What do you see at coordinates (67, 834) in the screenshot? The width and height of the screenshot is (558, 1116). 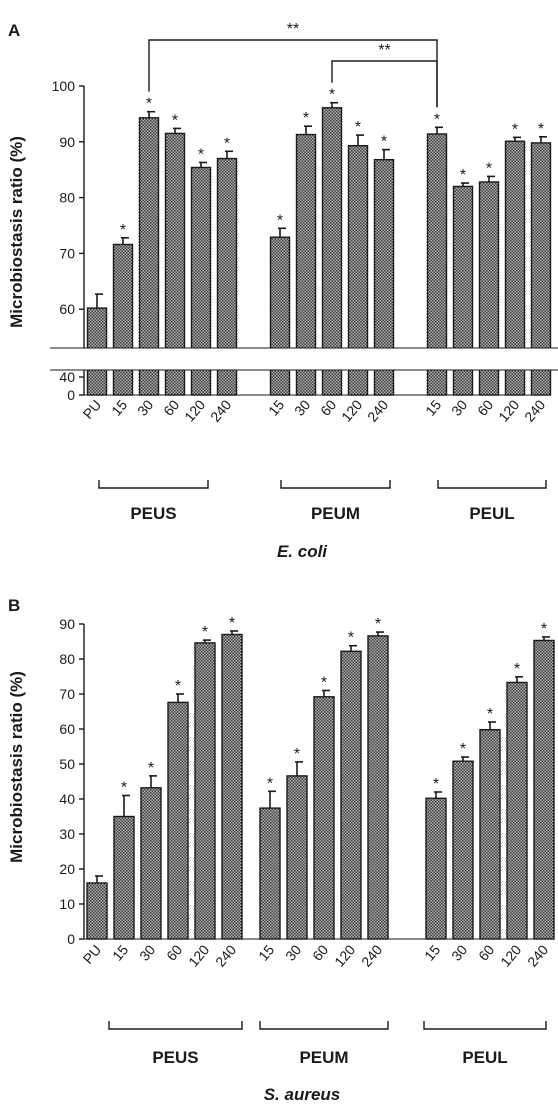 I see `panel-b-y-tick-label: 30` at bounding box center [67, 834].